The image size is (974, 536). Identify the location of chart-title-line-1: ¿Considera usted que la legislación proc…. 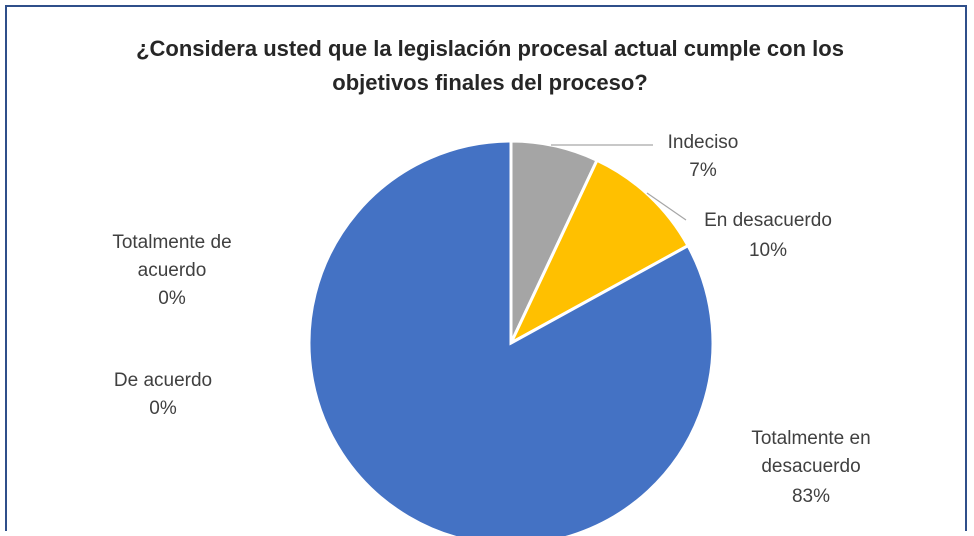
(490, 48).